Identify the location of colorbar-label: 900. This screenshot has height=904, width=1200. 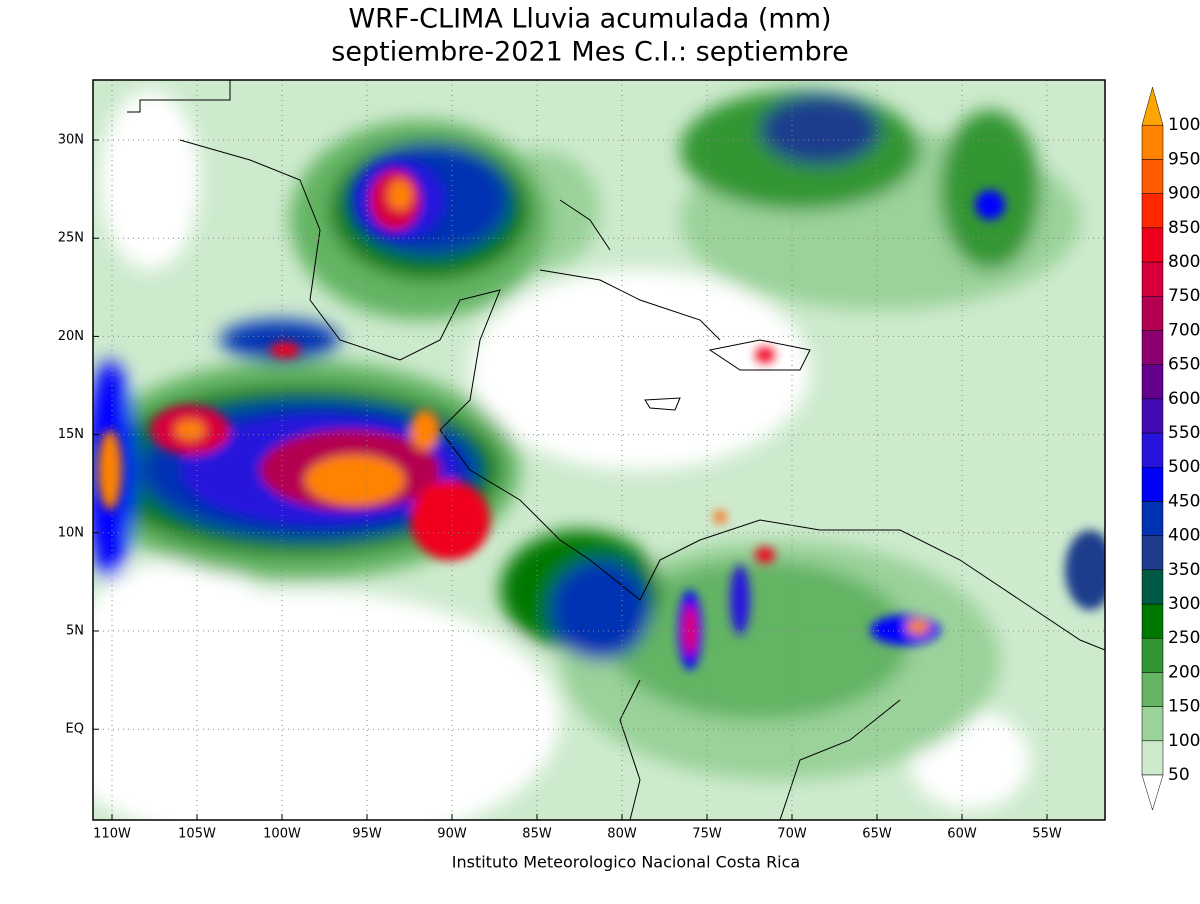
(1184, 194).